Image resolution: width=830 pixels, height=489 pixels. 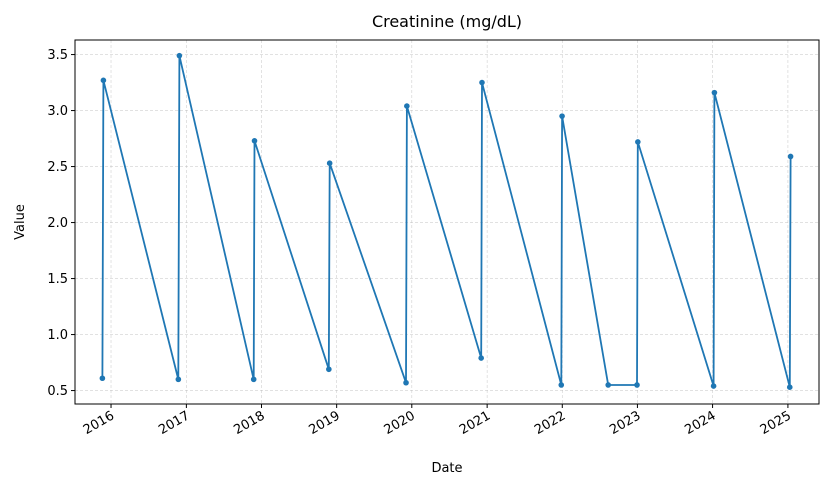 I want to click on x-tick-label: 2025, so click(x=776, y=423).